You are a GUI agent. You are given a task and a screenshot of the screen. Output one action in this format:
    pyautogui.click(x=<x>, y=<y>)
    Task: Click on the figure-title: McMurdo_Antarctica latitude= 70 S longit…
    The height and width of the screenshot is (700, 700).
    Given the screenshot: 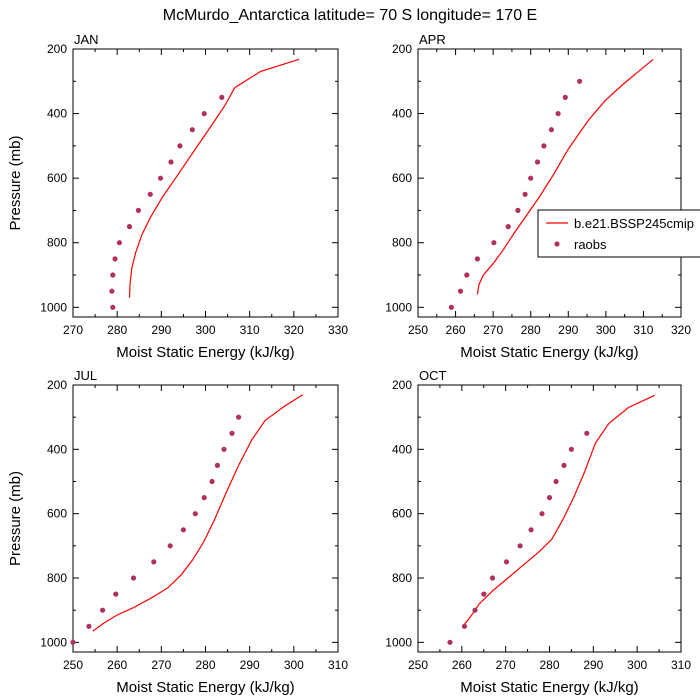 What is the action you would take?
    pyautogui.click(x=350, y=15)
    